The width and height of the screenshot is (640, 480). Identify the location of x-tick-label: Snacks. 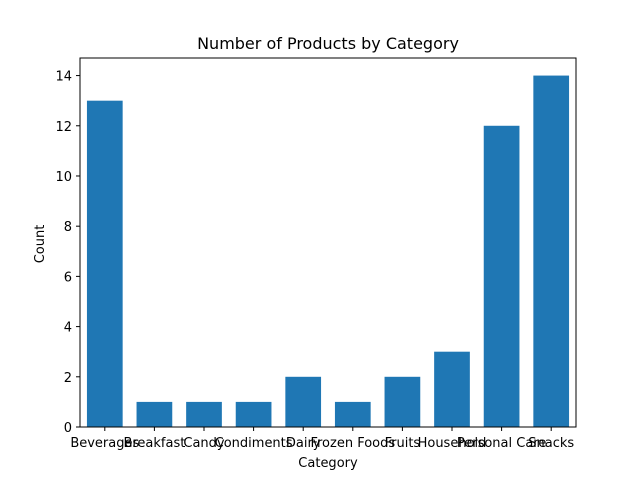
(551, 443).